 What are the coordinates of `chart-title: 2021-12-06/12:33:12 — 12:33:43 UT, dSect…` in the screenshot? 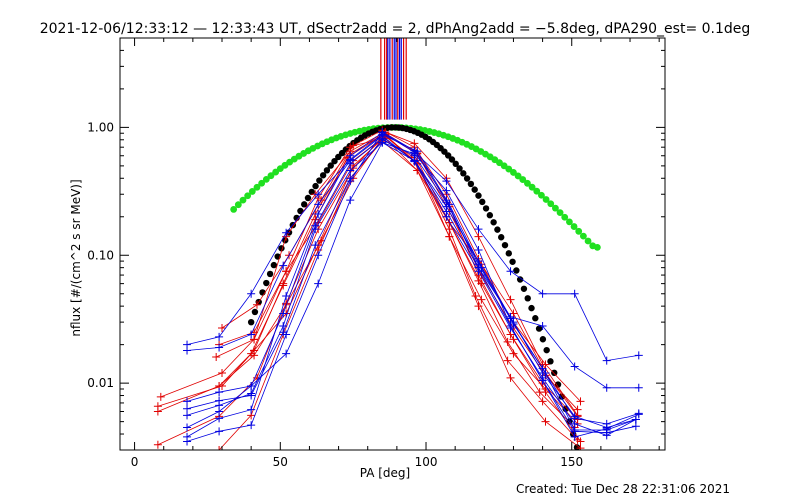 It's located at (395, 29).